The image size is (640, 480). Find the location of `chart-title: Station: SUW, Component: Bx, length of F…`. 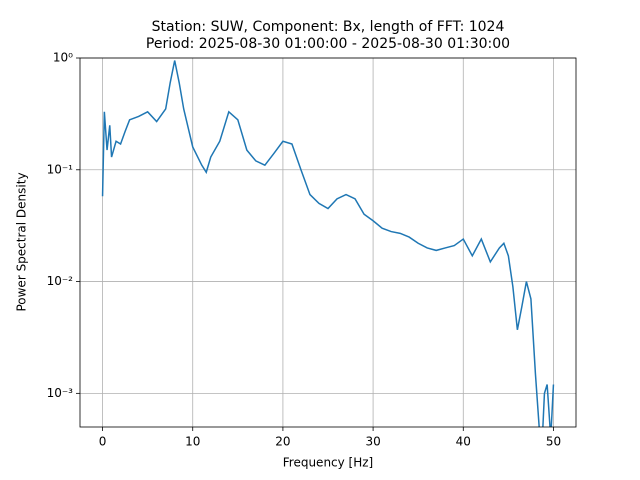

chart-title: Station: SUW, Component: Bx, length of F… is located at coordinates (328, 27).